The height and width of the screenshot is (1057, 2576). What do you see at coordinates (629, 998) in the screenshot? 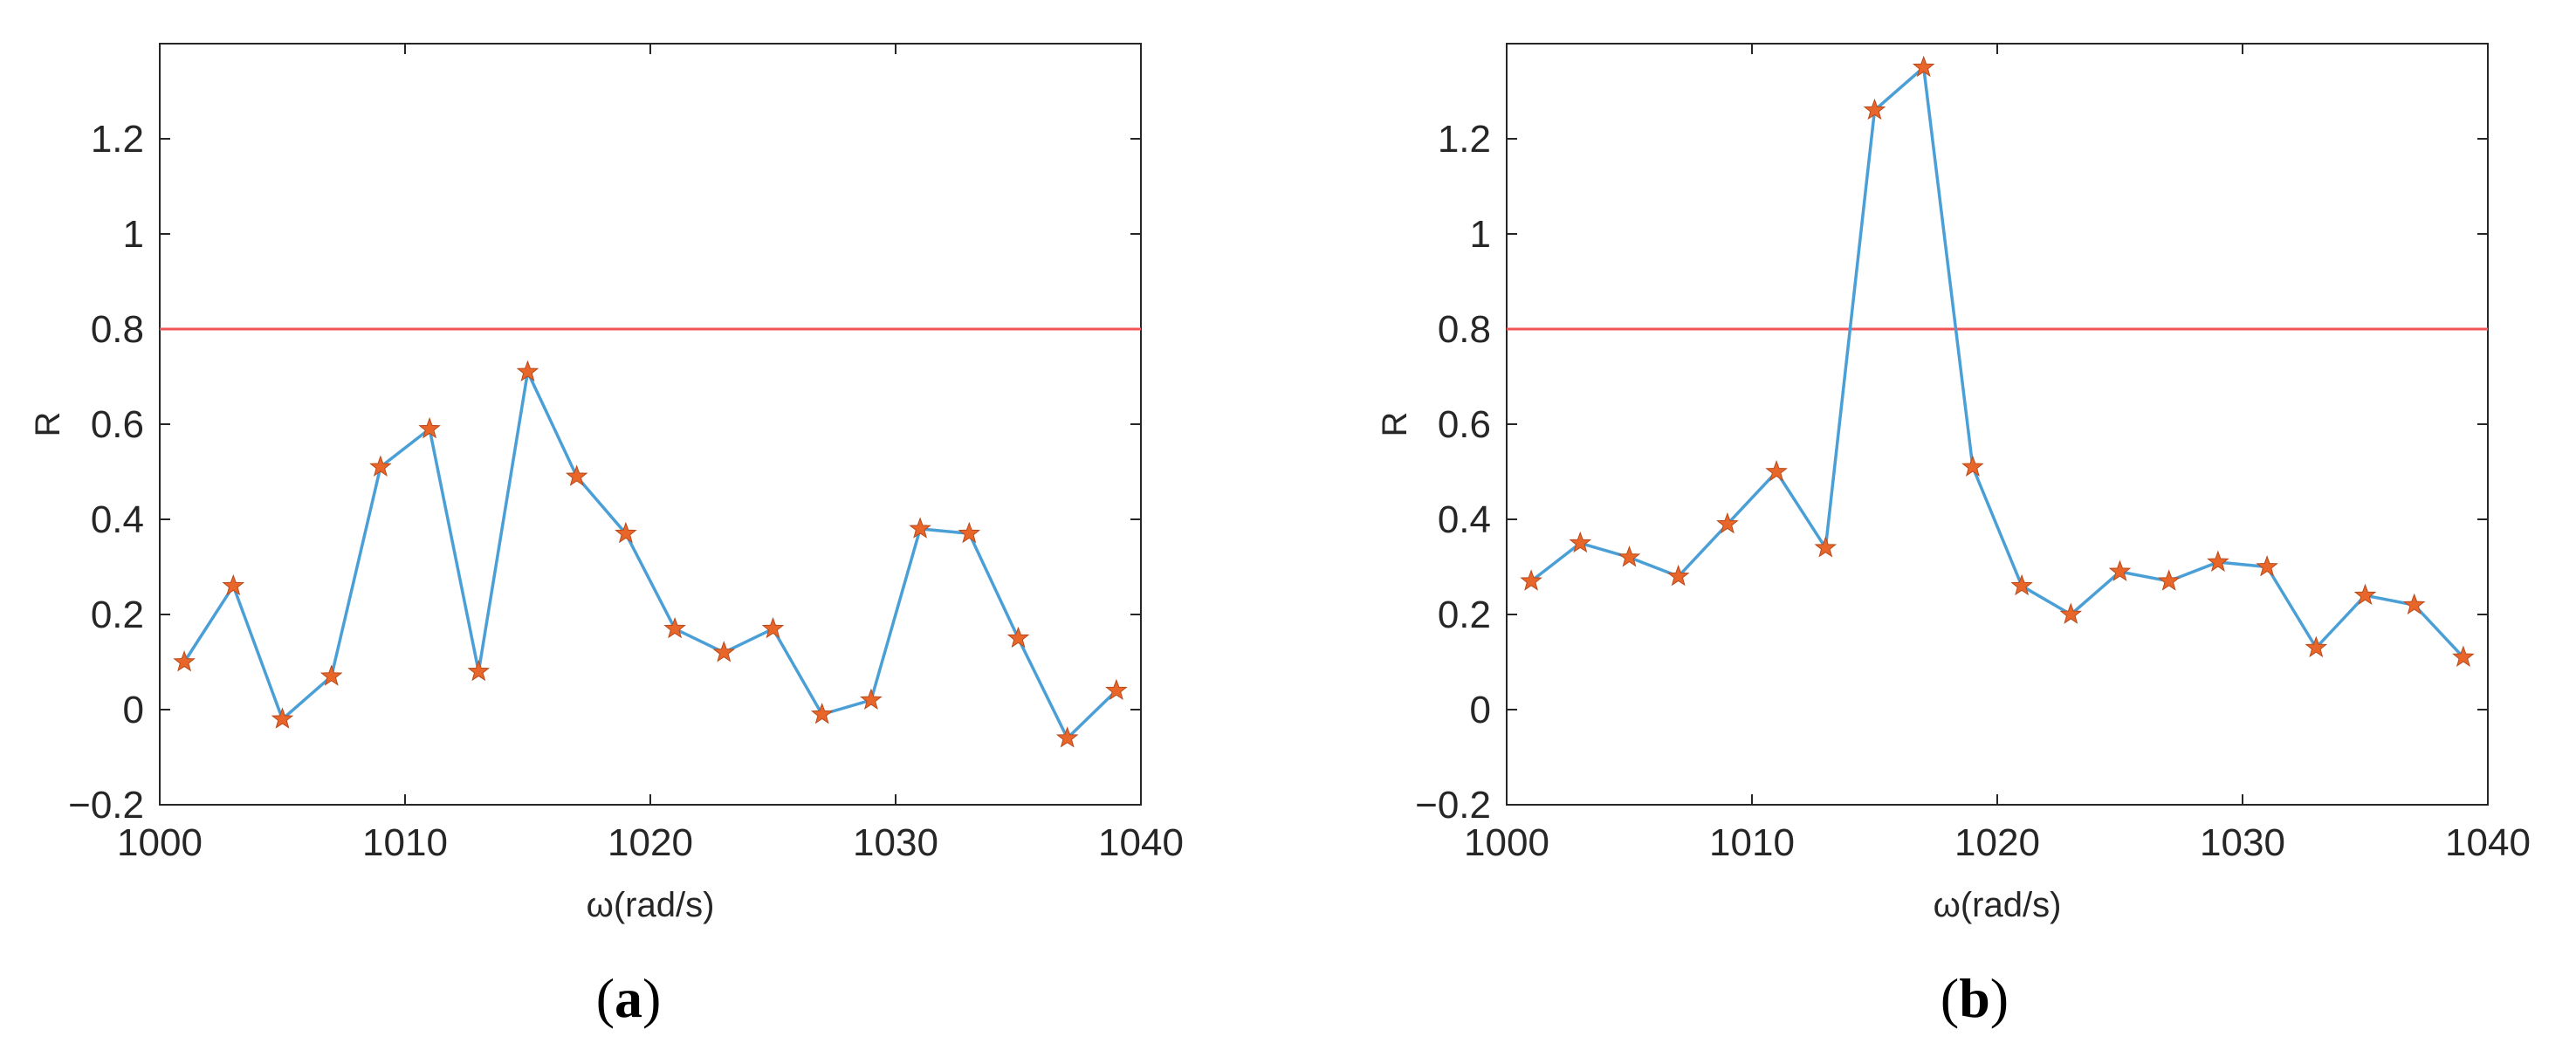
I see `panel-label: (a)` at bounding box center [629, 998].